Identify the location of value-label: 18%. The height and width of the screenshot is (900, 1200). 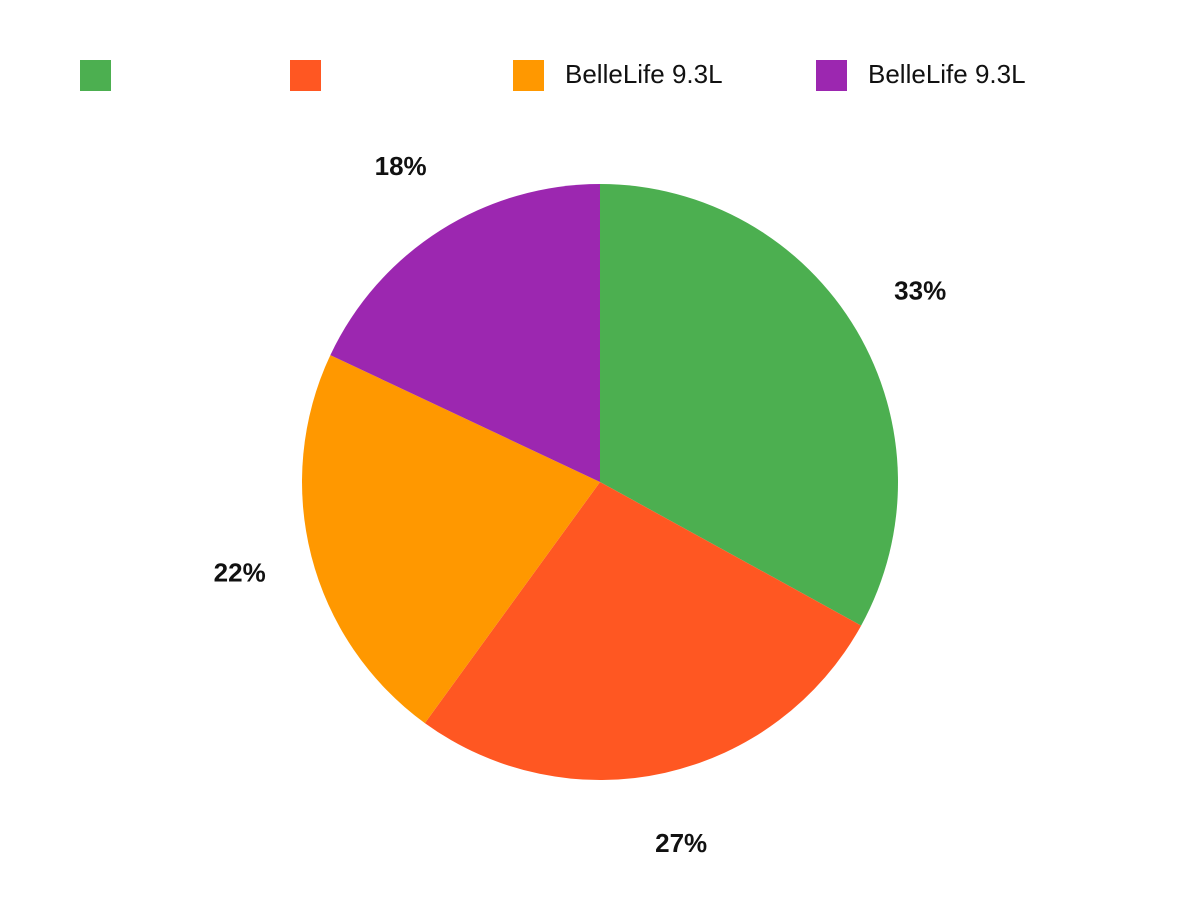
(401, 166).